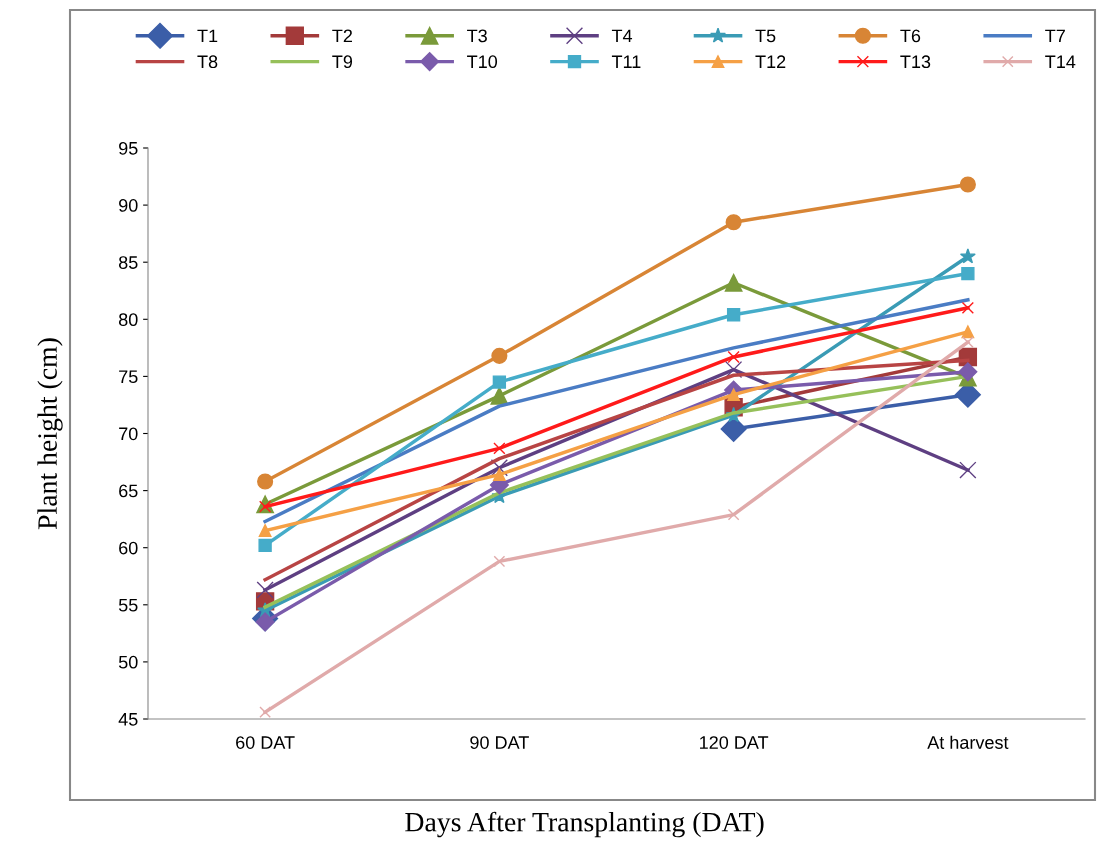  I want to click on y-tick-label: 65, so click(128, 491).